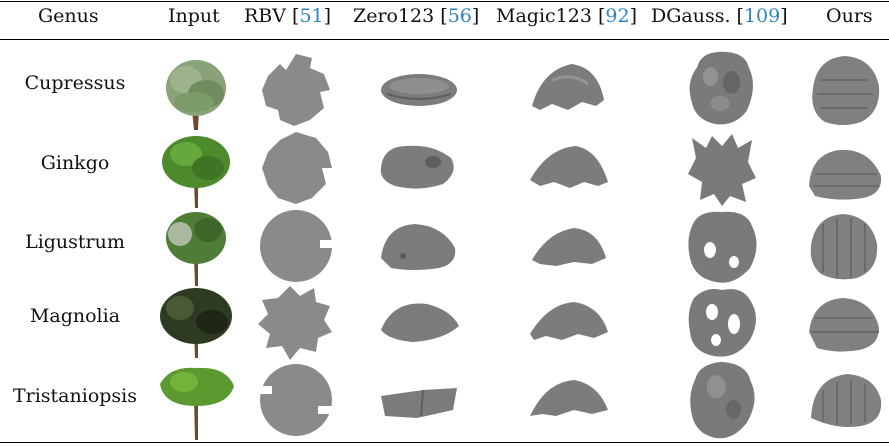 Image resolution: width=889 pixels, height=447 pixels. What do you see at coordinates (75, 396) in the screenshot?
I see `genus-label: Tristaniopsis` at bounding box center [75, 396].